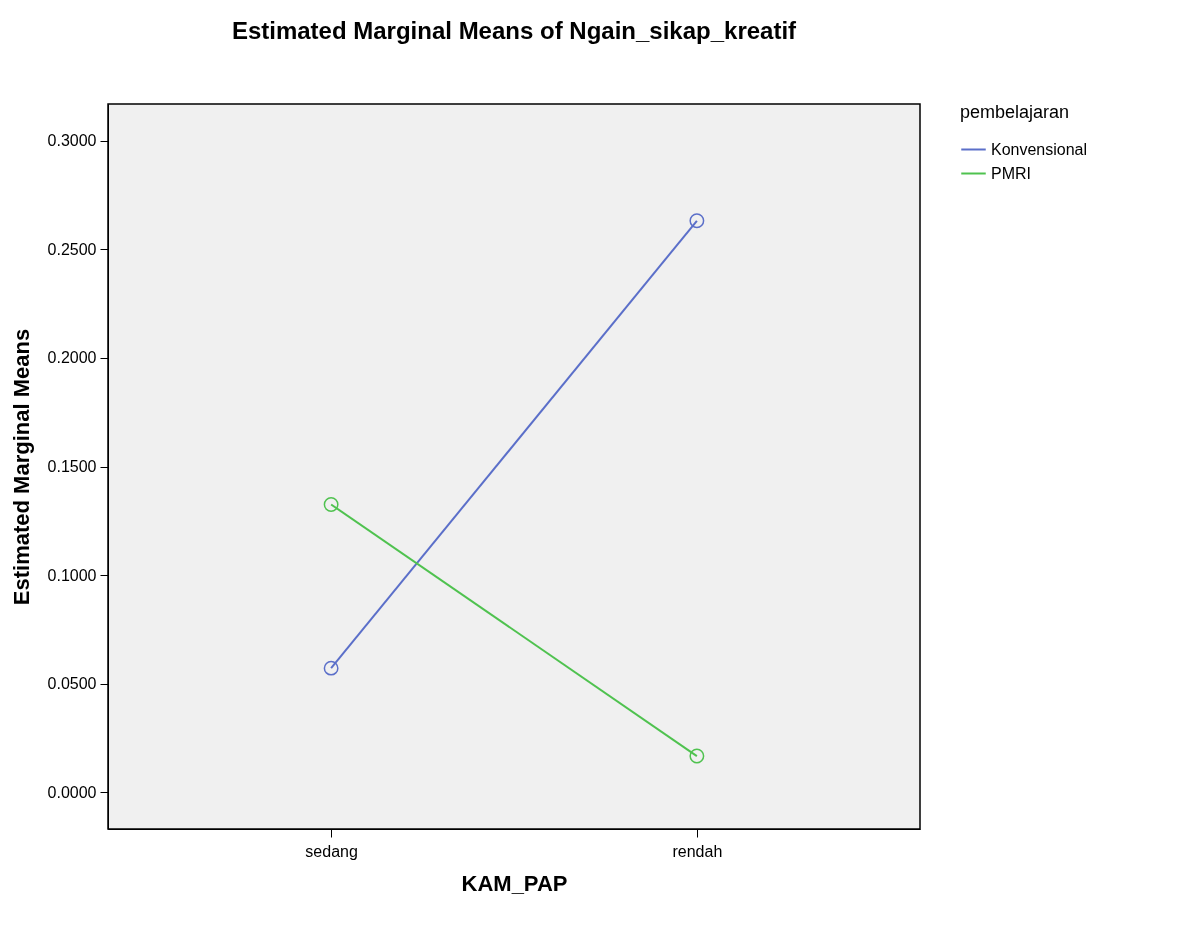 The image size is (1188, 927). I want to click on x-tick-label: rendah, so click(697, 851).